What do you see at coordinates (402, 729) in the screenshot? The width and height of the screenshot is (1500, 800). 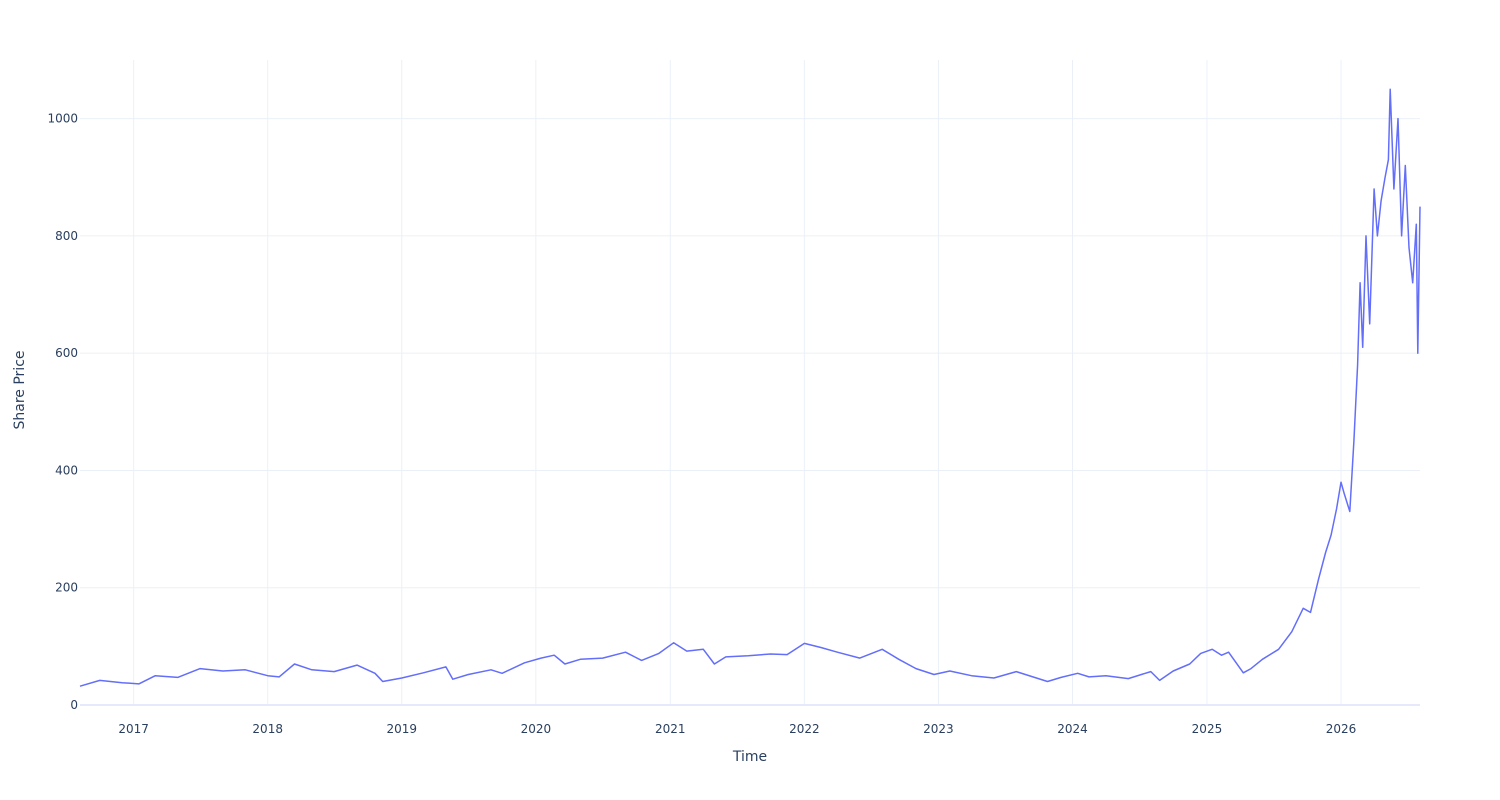 I see `x-tick-label-2019: 2019` at bounding box center [402, 729].